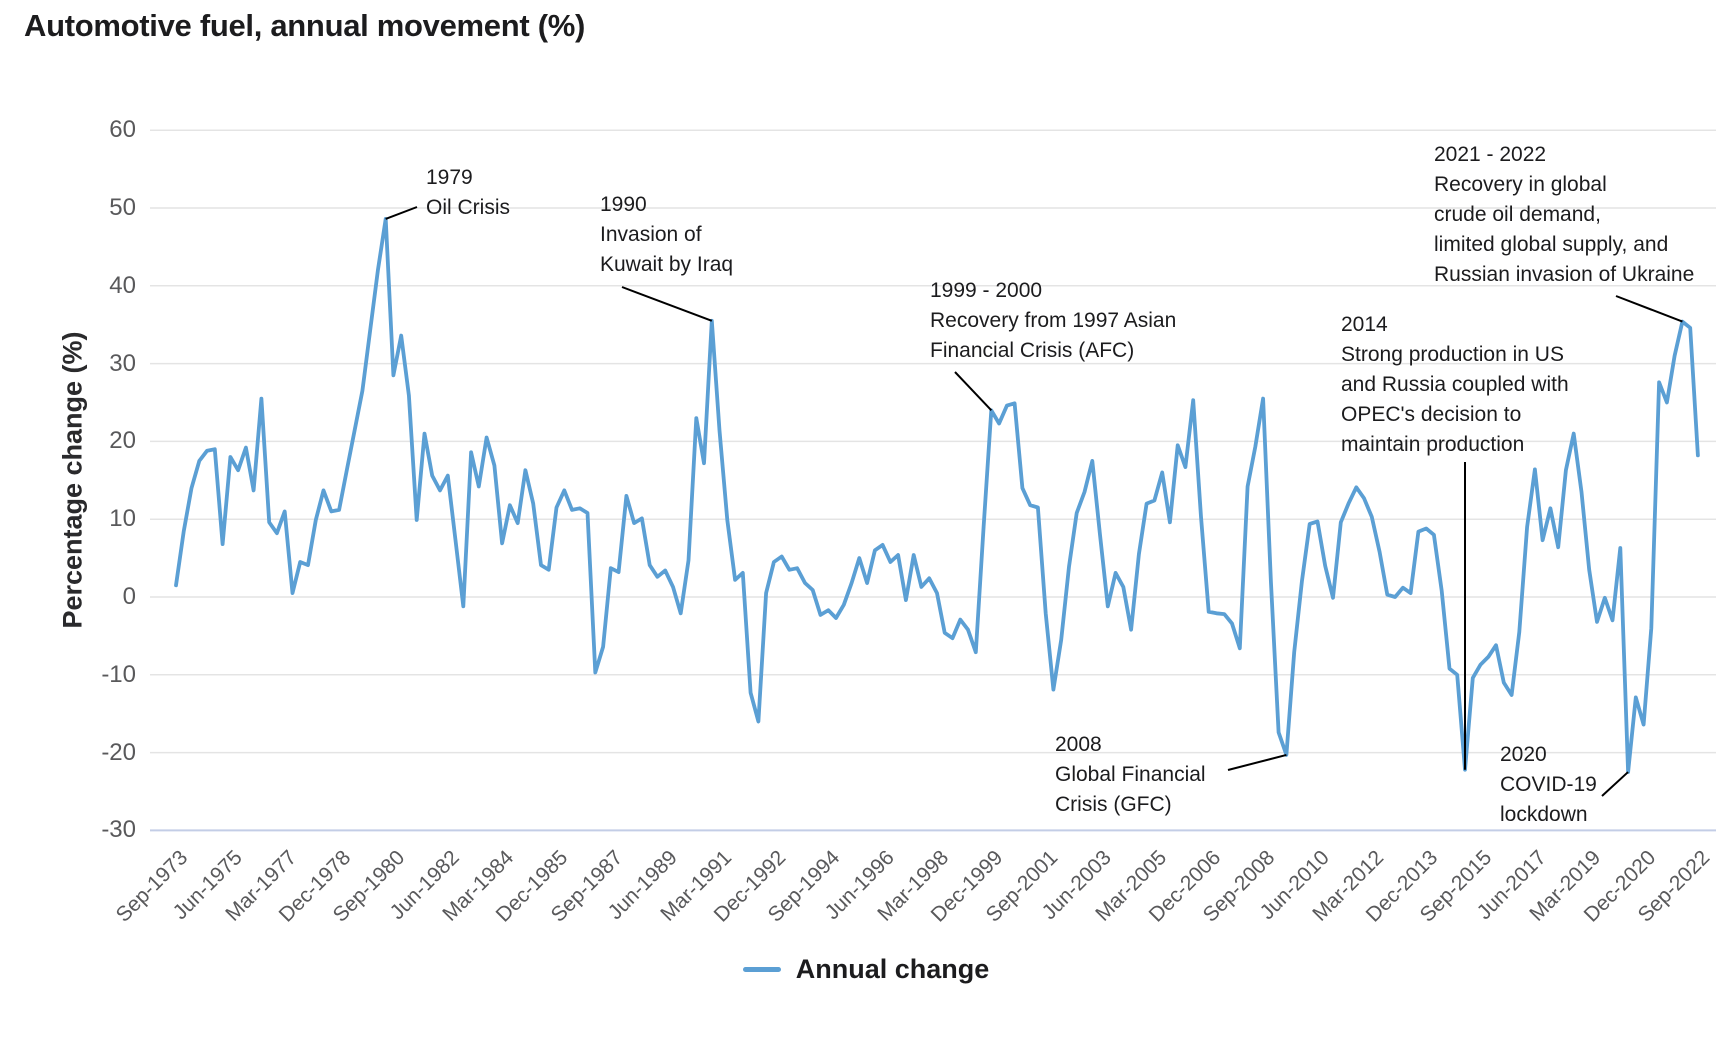 This screenshot has width=1732, height=1048. What do you see at coordinates (401, 213) in the screenshot?
I see `pointer-oil-crisis-1979` at bounding box center [401, 213].